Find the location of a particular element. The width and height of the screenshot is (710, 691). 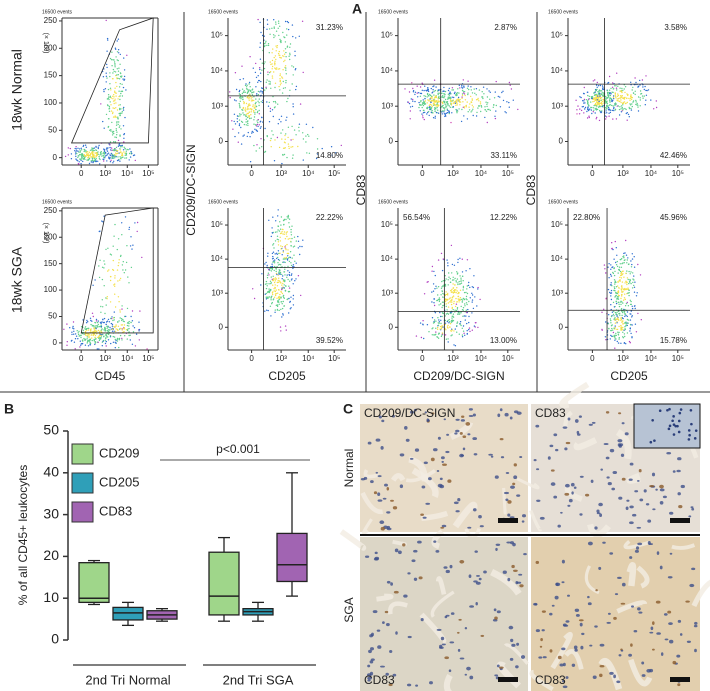

y-tick-label: 0 is located at coordinates (221, 326).